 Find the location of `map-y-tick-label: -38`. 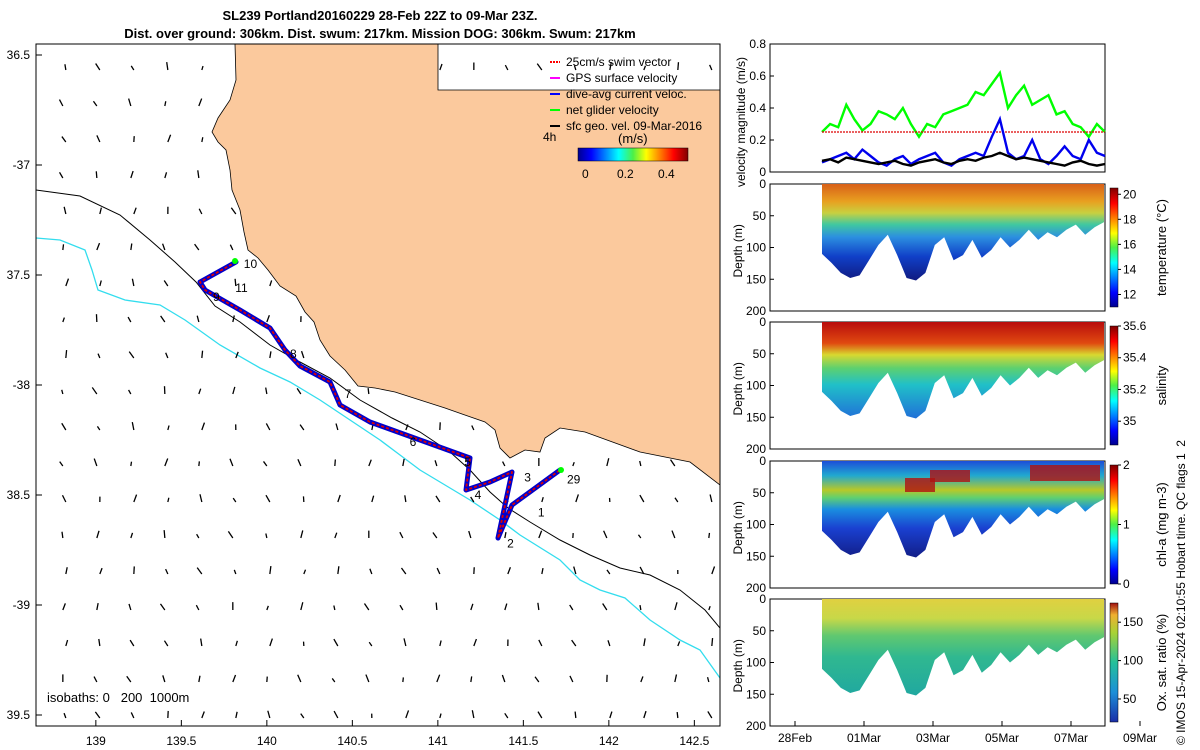

map-y-tick-label: -38 is located at coordinates (22, 385).